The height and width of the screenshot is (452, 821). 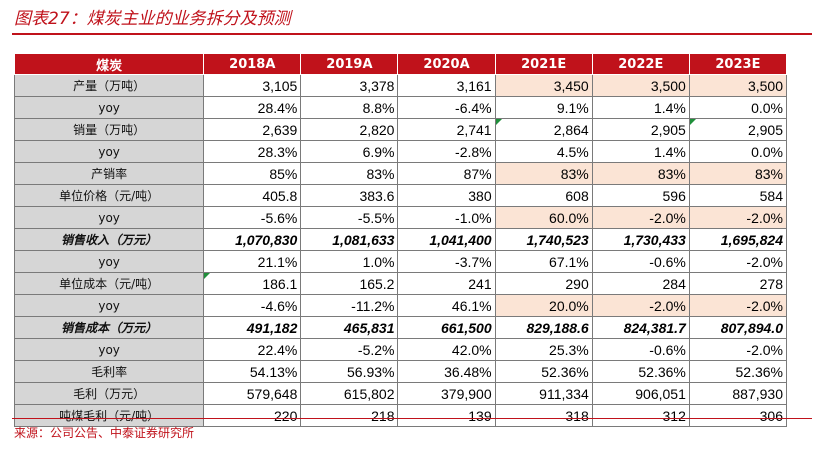 What do you see at coordinates (446, 349) in the screenshot?
I see `table-cell: 42.0%` at bounding box center [446, 349].